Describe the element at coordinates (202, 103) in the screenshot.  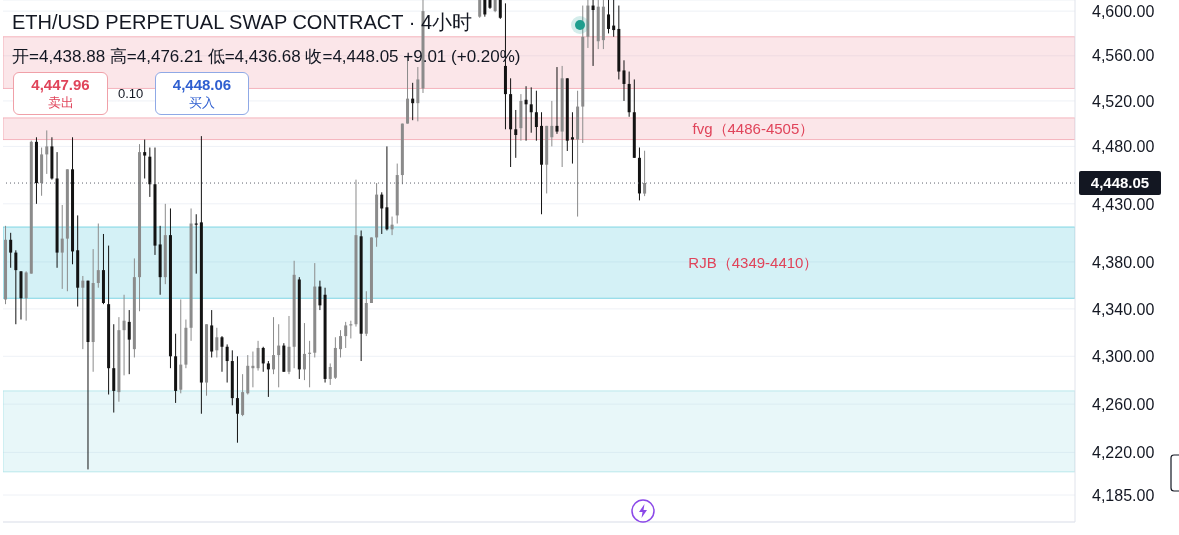
I see `annotation: 买入` at that location.